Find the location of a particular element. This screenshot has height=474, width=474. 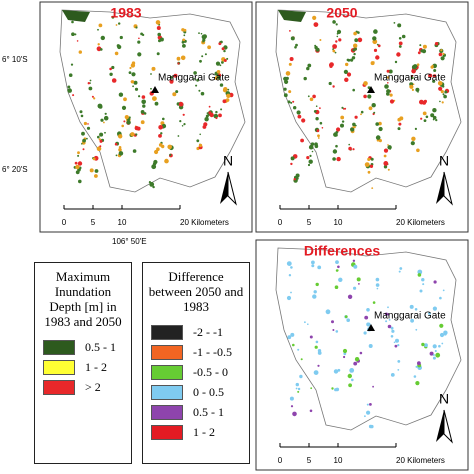

longitude-label: 106° 50'E is located at coordinates (129, 241).